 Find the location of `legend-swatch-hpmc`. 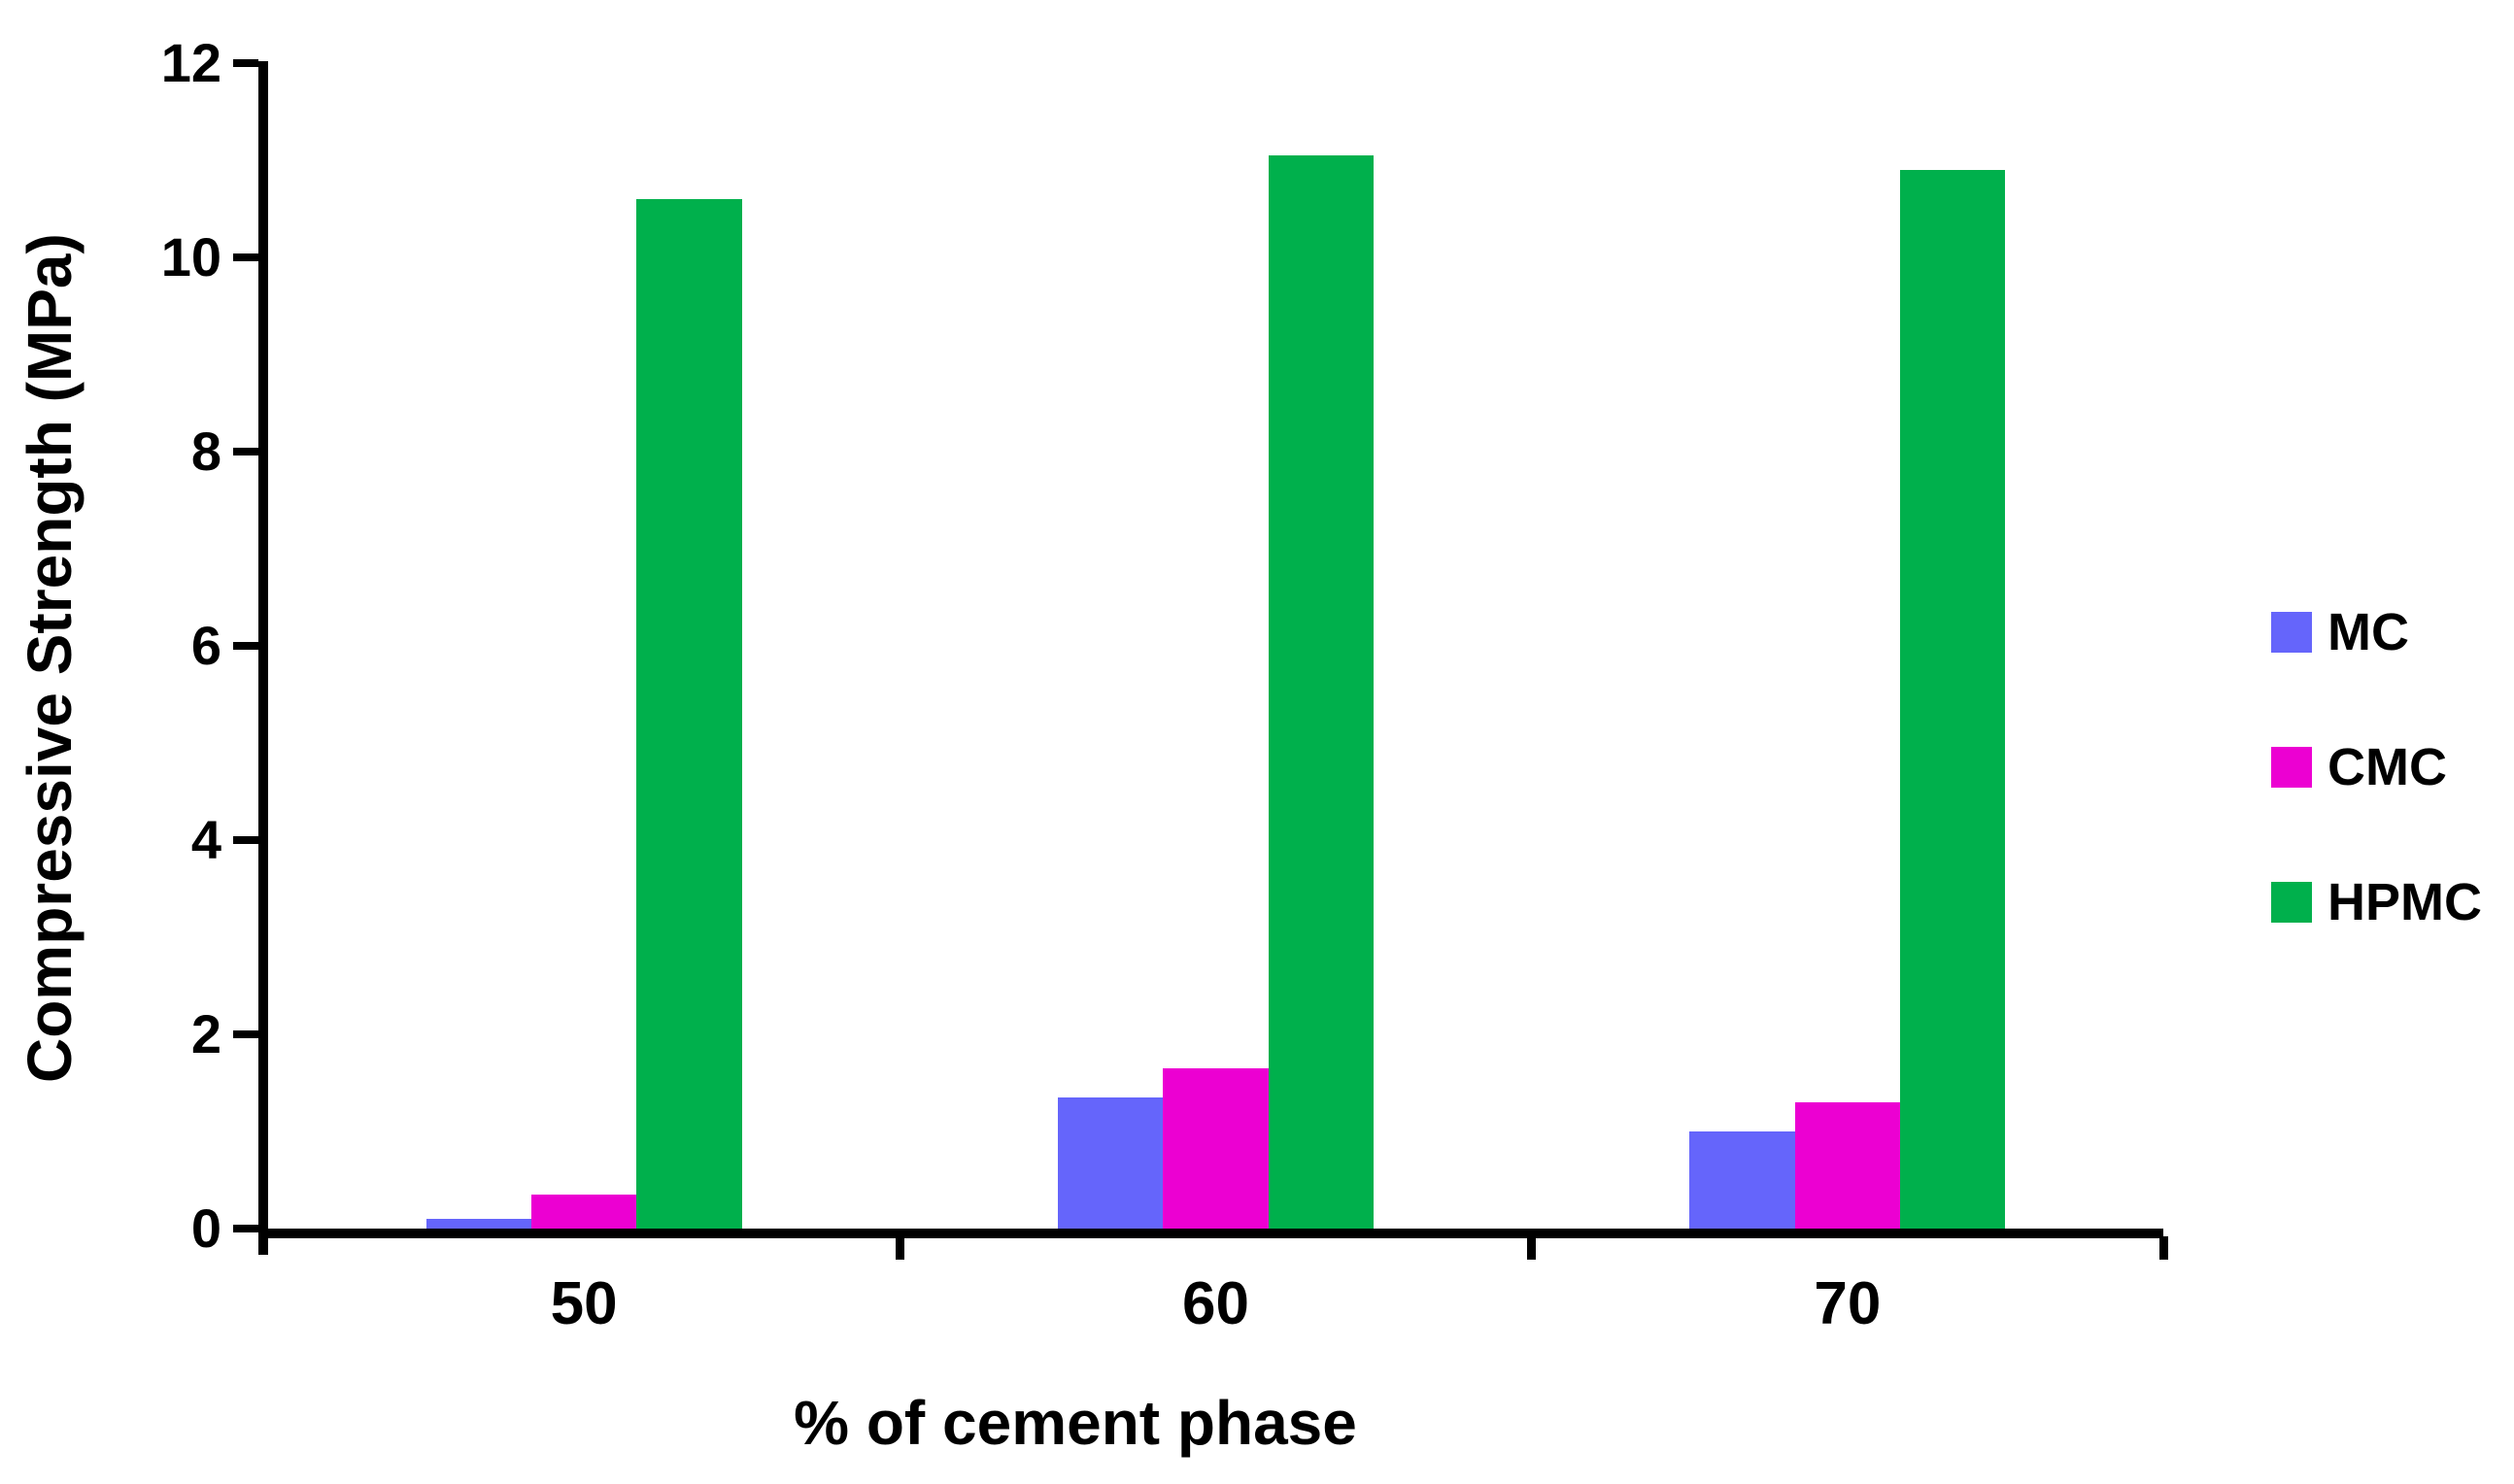

legend-swatch-hpmc is located at coordinates (2291, 902).